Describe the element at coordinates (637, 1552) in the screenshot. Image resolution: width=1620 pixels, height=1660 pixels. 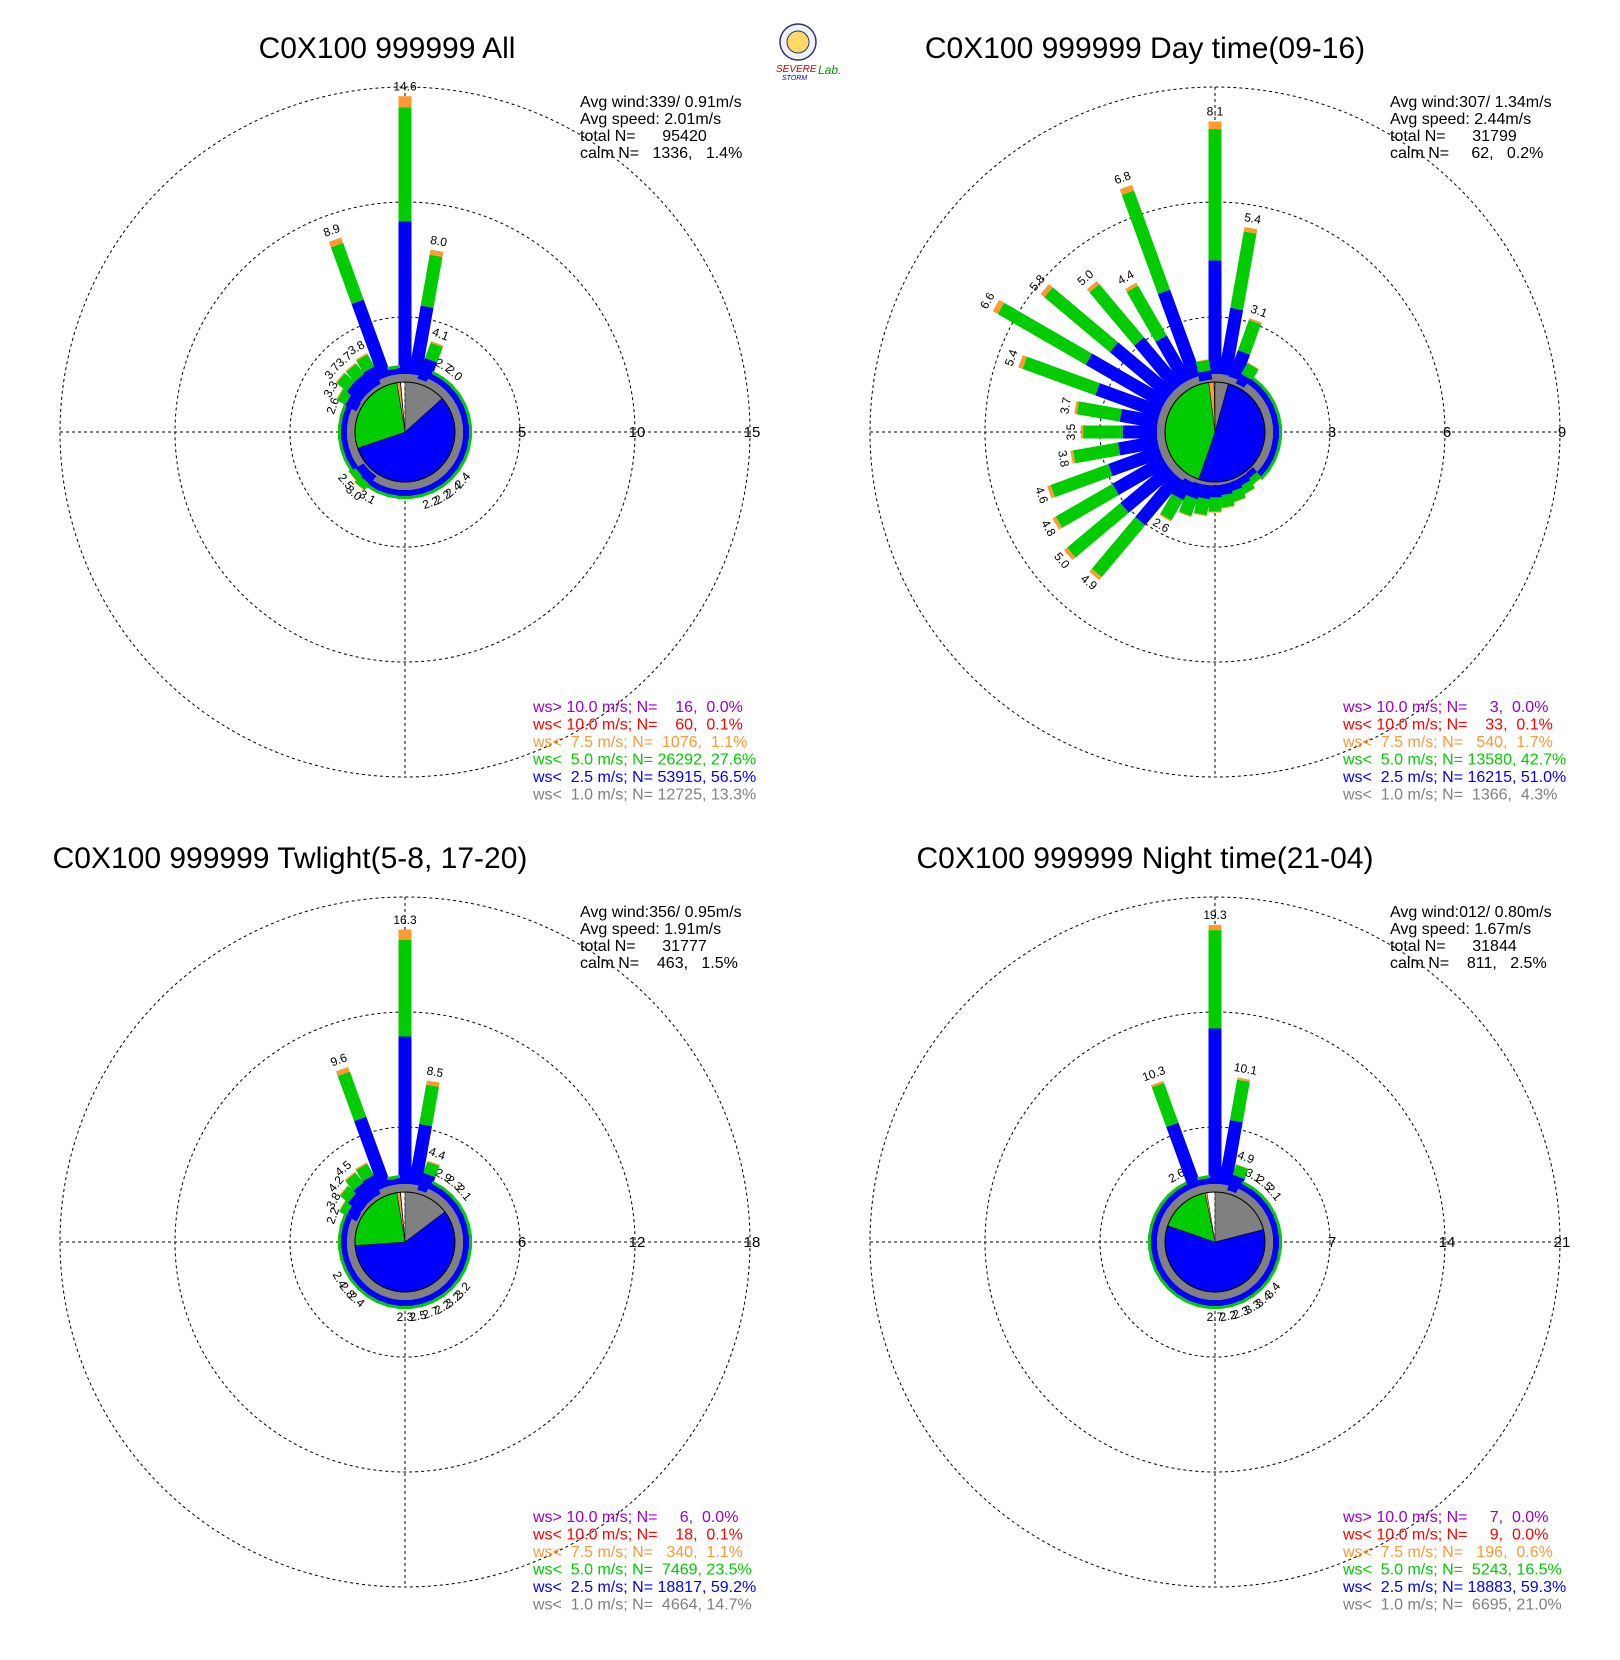
I see `legend-entry: ws< 7.5 m/s; N= 340, 1.1%` at that location.